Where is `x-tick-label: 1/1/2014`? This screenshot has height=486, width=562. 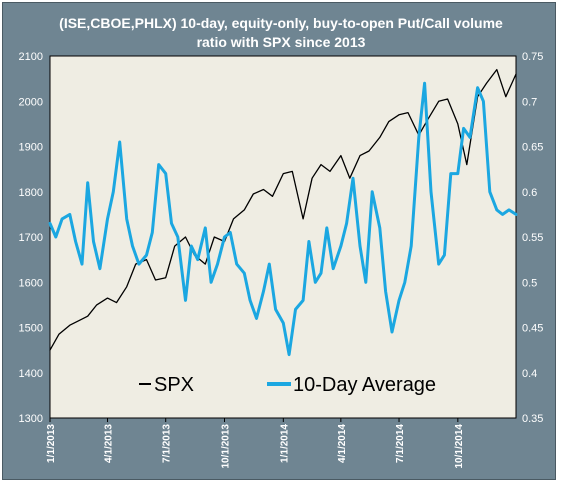
x-tick-label: 1/1/2014 is located at coordinates (284, 443).